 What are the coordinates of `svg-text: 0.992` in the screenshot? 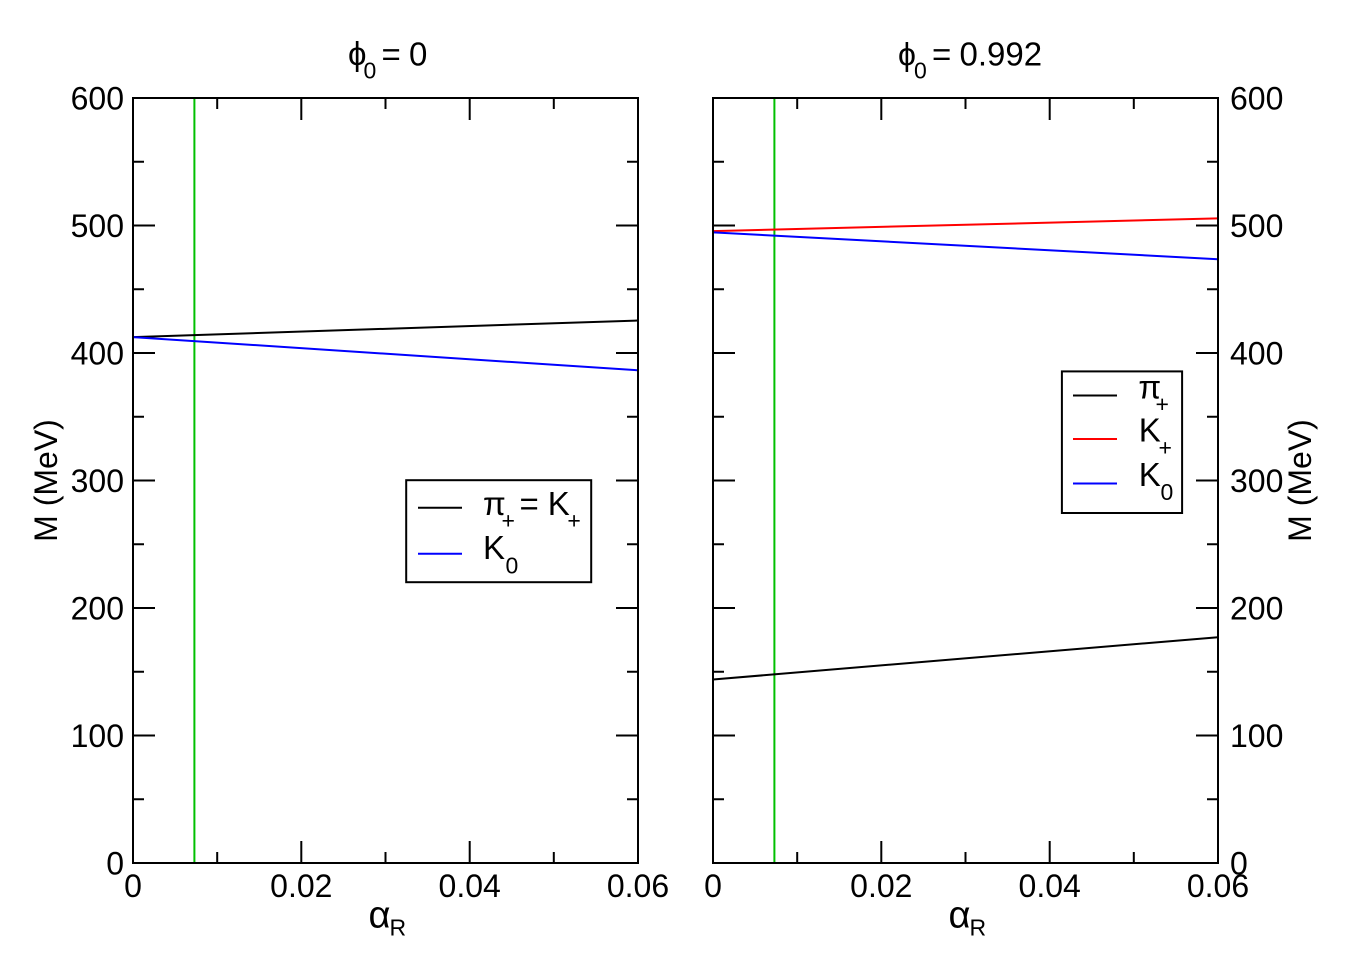 It's located at (1001, 54).